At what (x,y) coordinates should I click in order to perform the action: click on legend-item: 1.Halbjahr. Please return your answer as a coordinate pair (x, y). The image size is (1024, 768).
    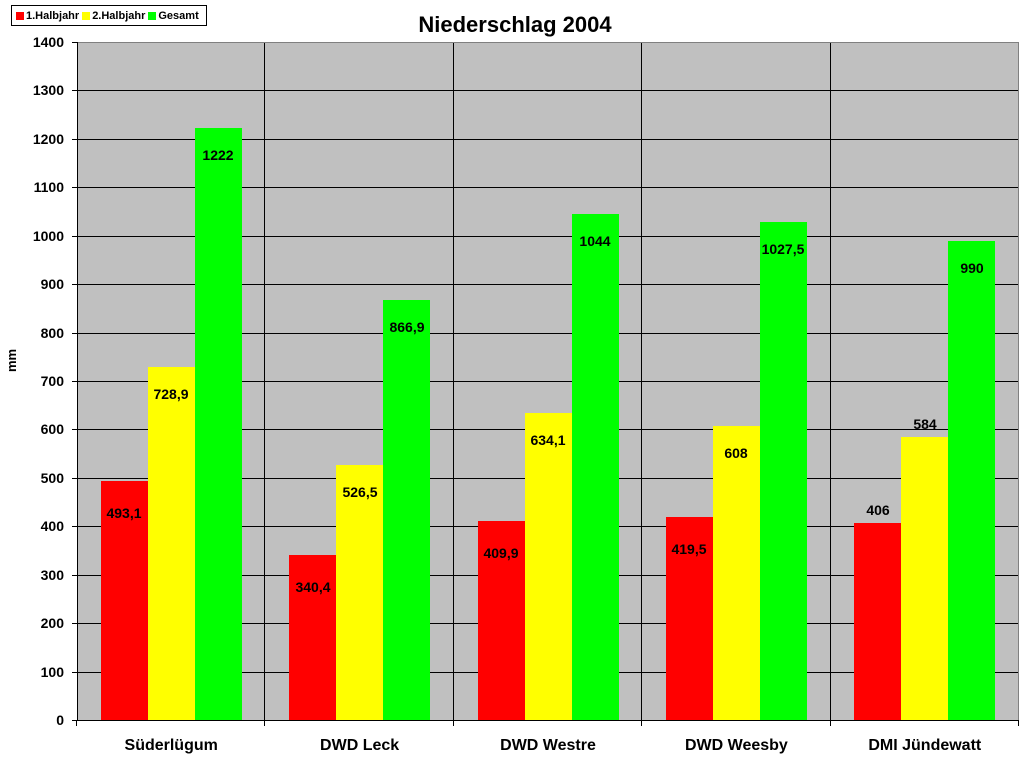
    Looking at the image, I should click on (47, 16).